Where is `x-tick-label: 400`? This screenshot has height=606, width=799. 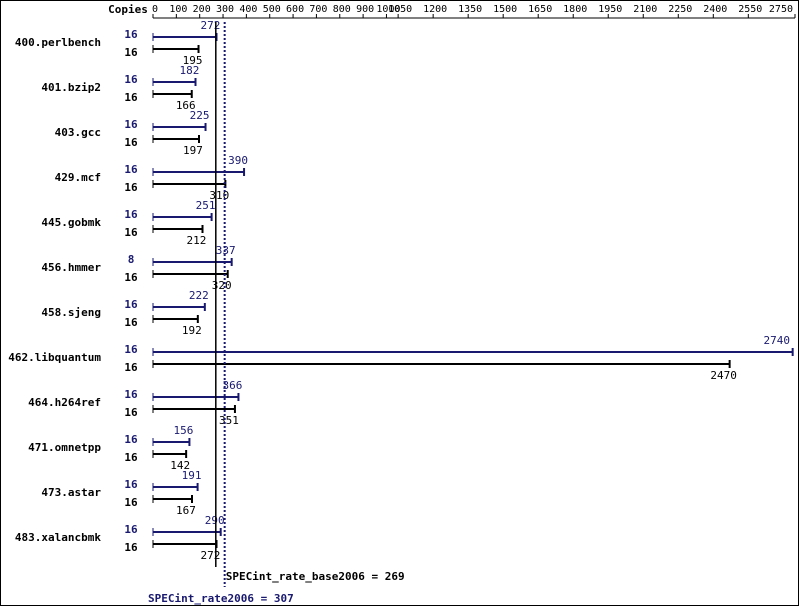 x-tick-label: 400 is located at coordinates (248, 9).